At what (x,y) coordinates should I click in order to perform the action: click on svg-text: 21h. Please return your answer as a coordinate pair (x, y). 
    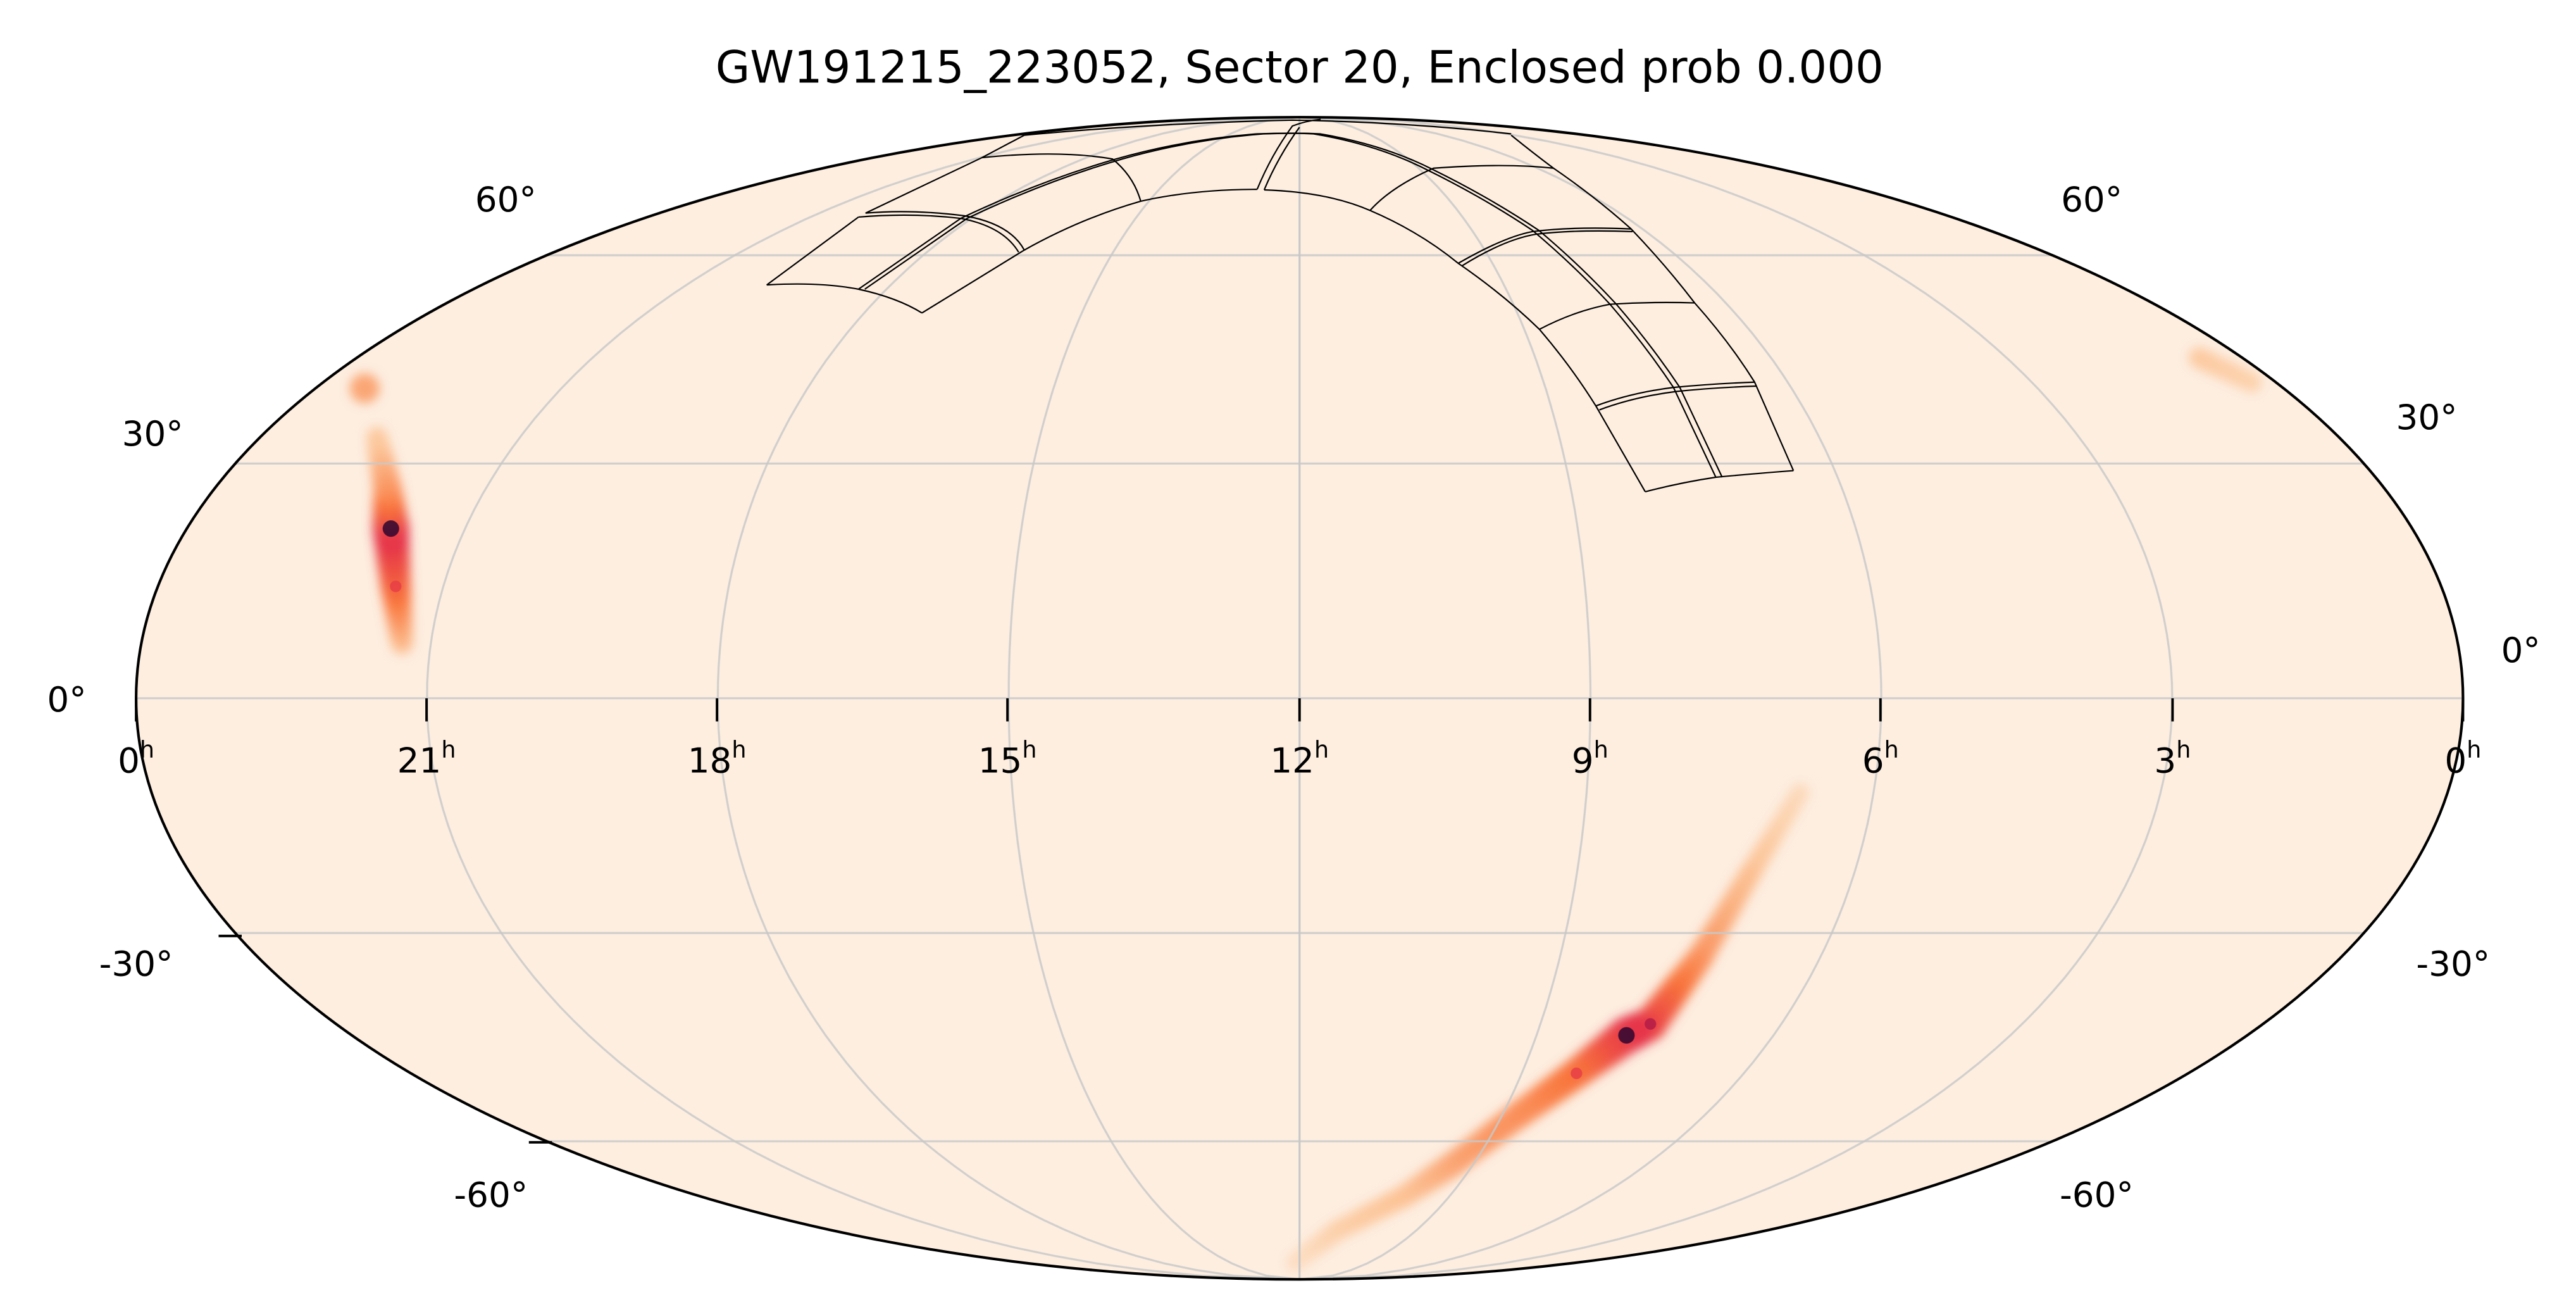
    Looking at the image, I should click on (427, 758).